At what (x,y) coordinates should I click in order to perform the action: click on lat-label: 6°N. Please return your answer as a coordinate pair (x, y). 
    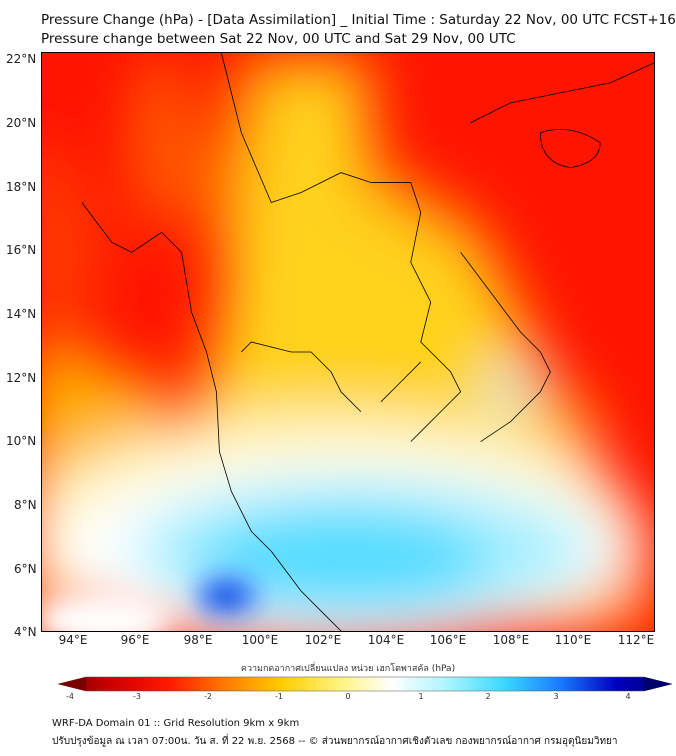
    Looking at the image, I should click on (25, 569).